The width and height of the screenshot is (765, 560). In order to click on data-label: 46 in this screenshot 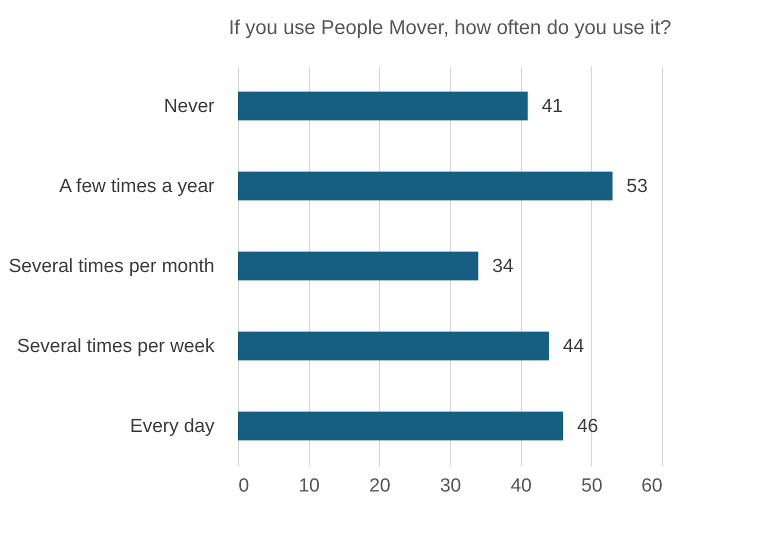, I will do `click(587, 426)`.